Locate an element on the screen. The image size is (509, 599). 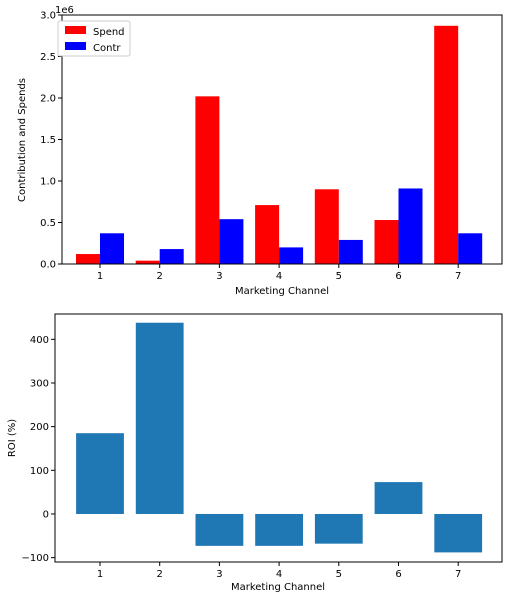
legend: Spend Contr is located at coordinates (94, 38).